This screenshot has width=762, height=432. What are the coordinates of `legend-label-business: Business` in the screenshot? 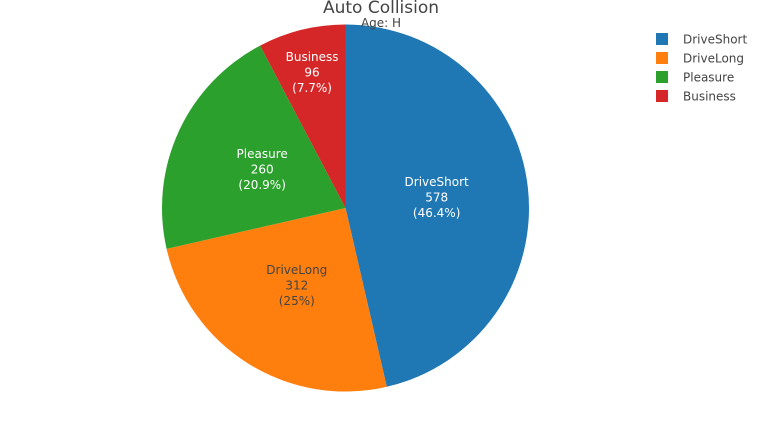 It's located at (709, 97).